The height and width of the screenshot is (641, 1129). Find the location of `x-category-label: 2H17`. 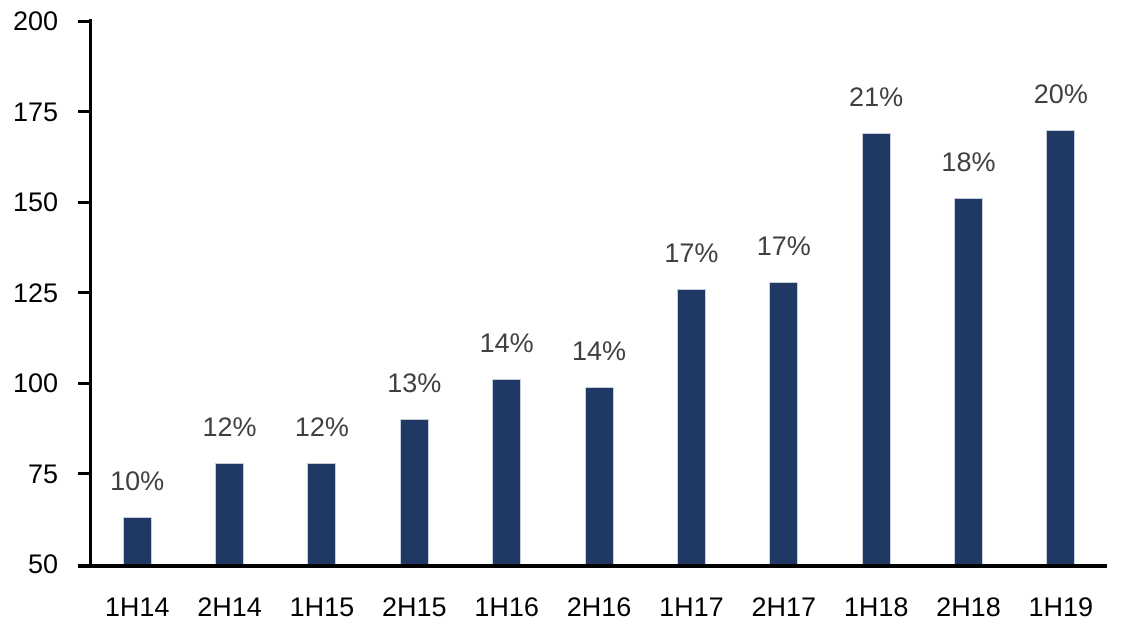

x-category-label: 2H17 is located at coordinates (783, 607).